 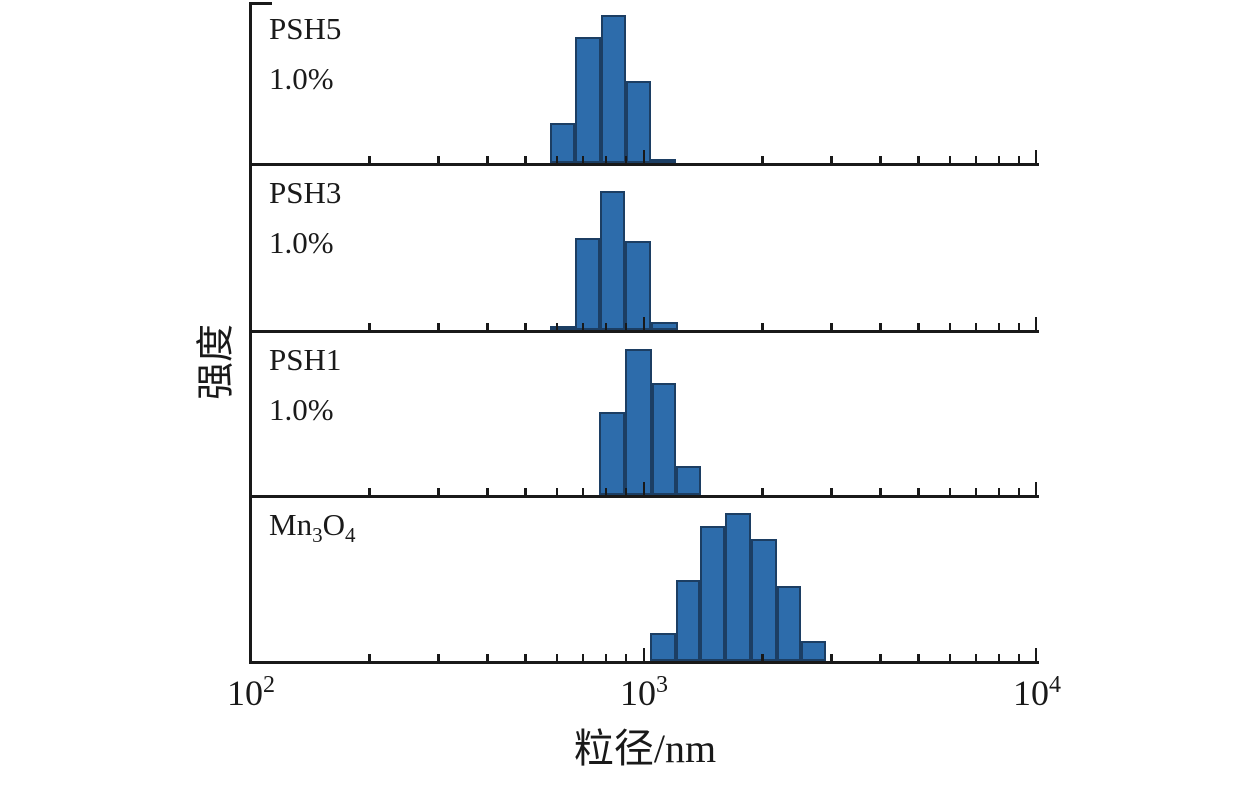 I want to click on panel-label-mn3o4: Mn3O4, so click(x=312, y=526).